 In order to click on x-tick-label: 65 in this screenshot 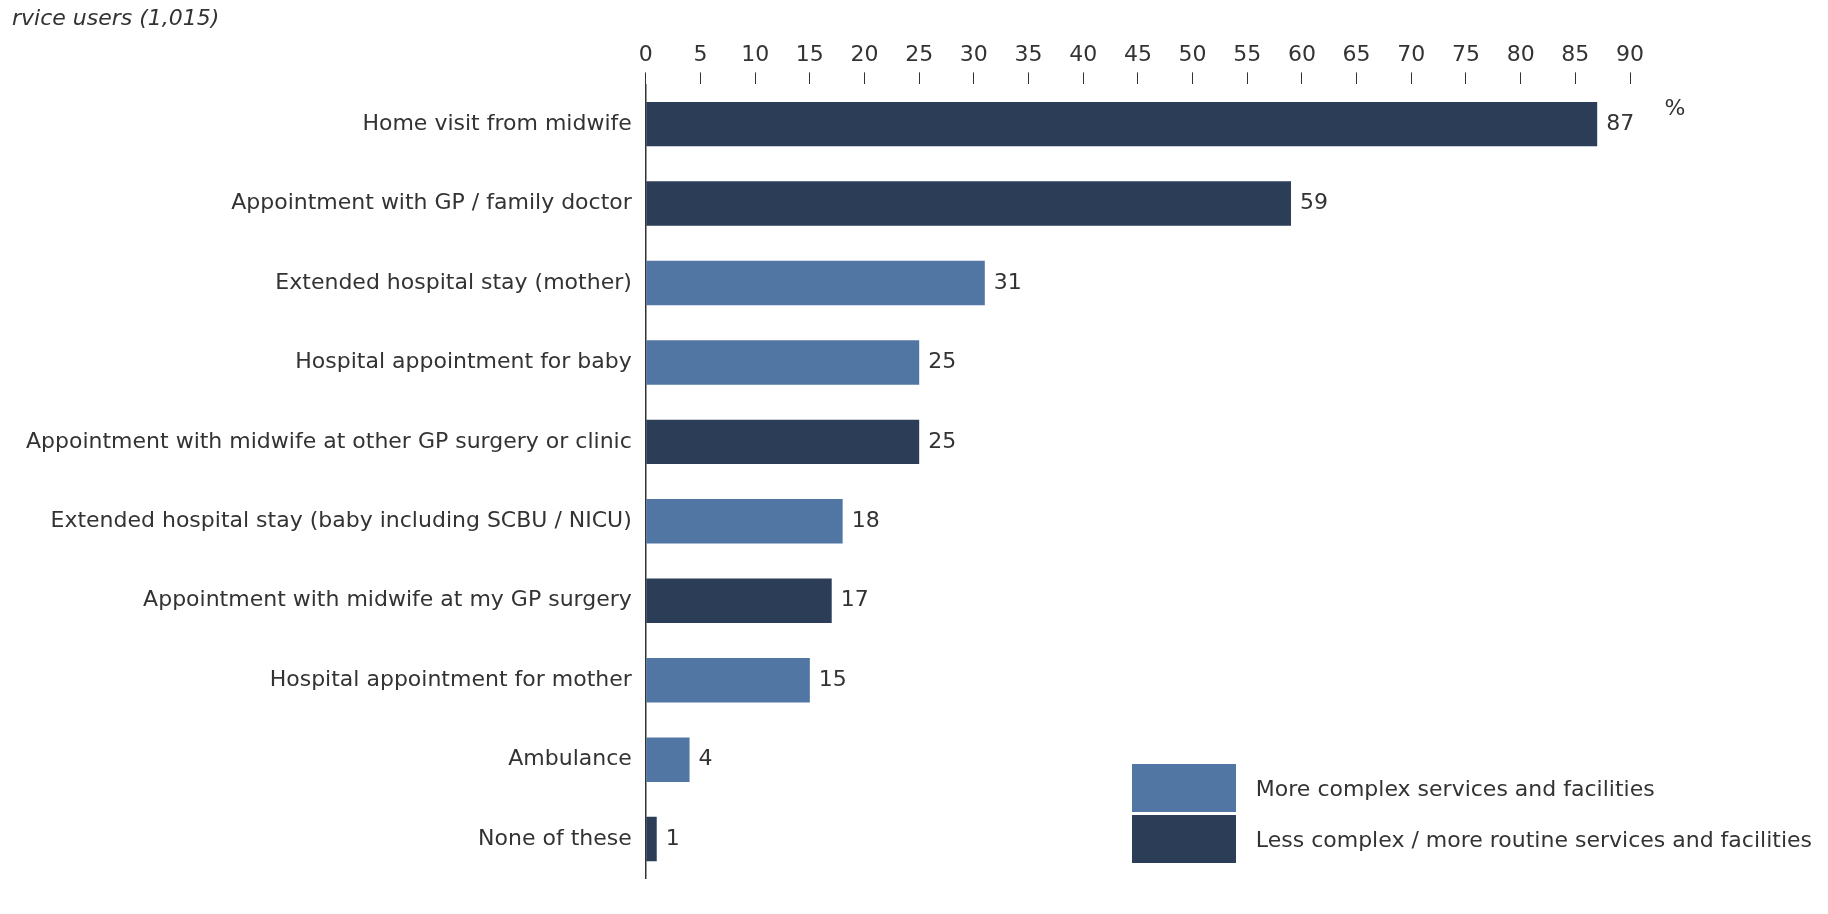, I will do `click(1356, 53)`.